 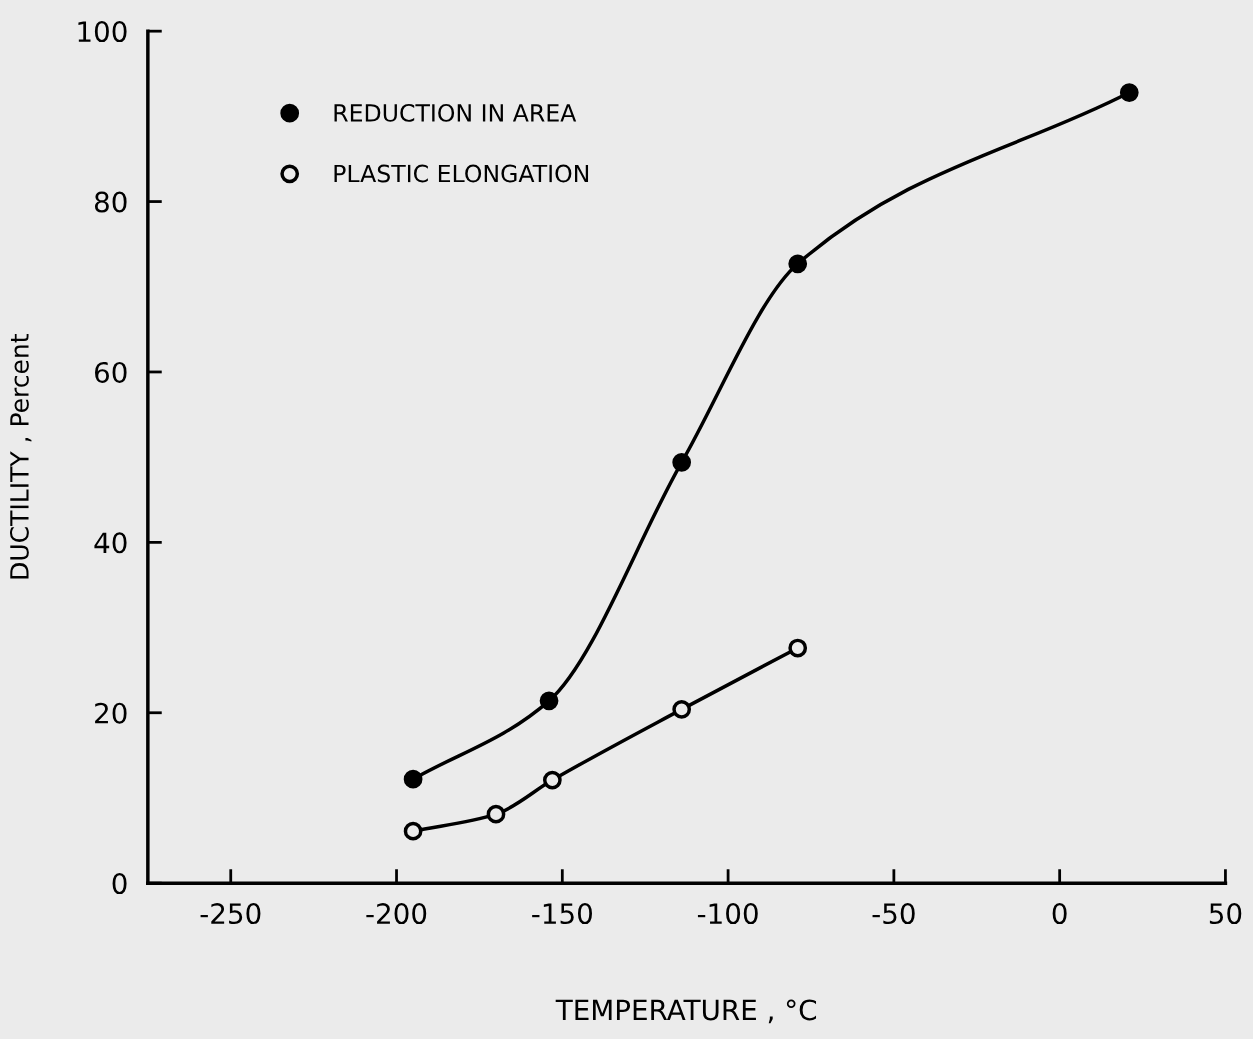 I want to click on y-axis-title: DUCTILITY , Percent, so click(x=20, y=456).